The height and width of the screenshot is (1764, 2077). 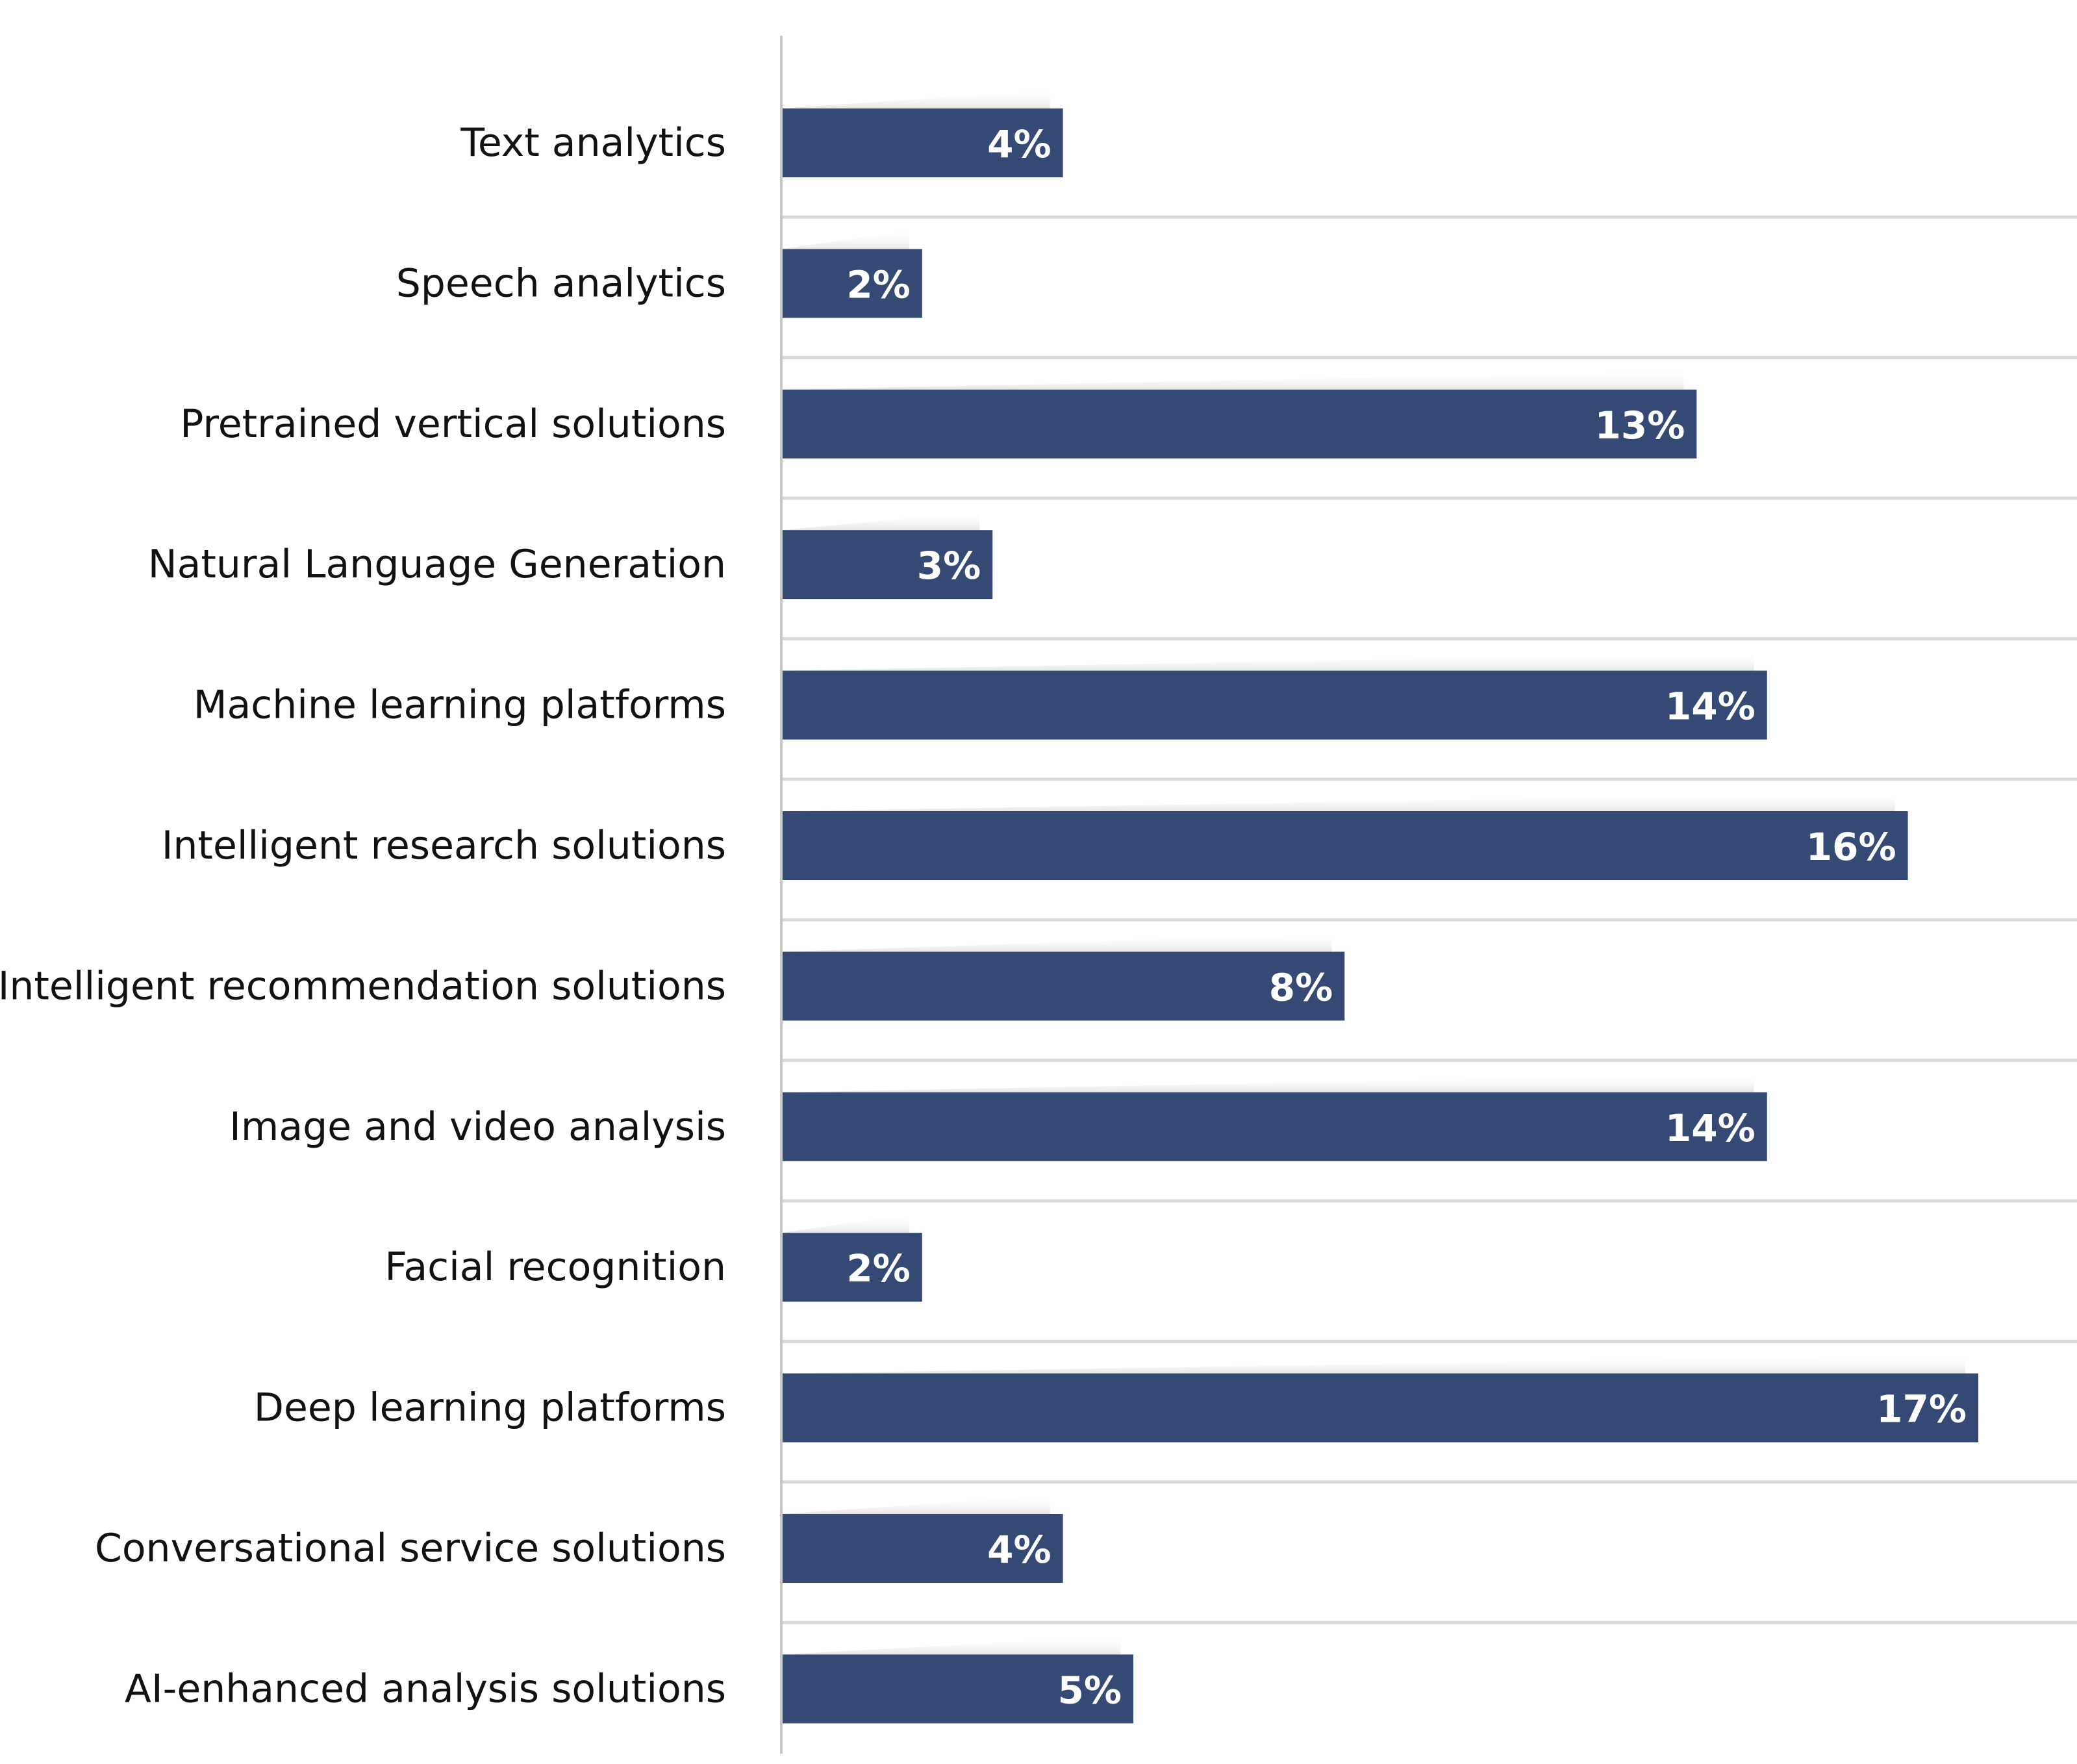 What do you see at coordinates (949, 566) in the screenshot?
I see `value-label: 3%` at bounding box center [949, 566].